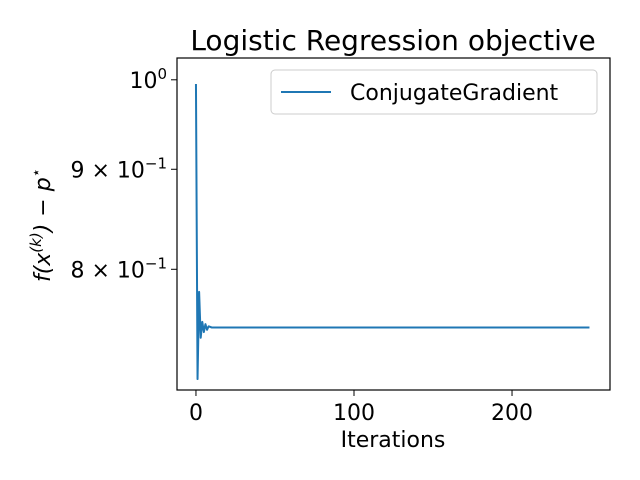 The image size is (640, 480). What do you see at coordinates (354, 413) in the screenshot?
I see `x-tick-label: 100` at bounding box center [354, 413].